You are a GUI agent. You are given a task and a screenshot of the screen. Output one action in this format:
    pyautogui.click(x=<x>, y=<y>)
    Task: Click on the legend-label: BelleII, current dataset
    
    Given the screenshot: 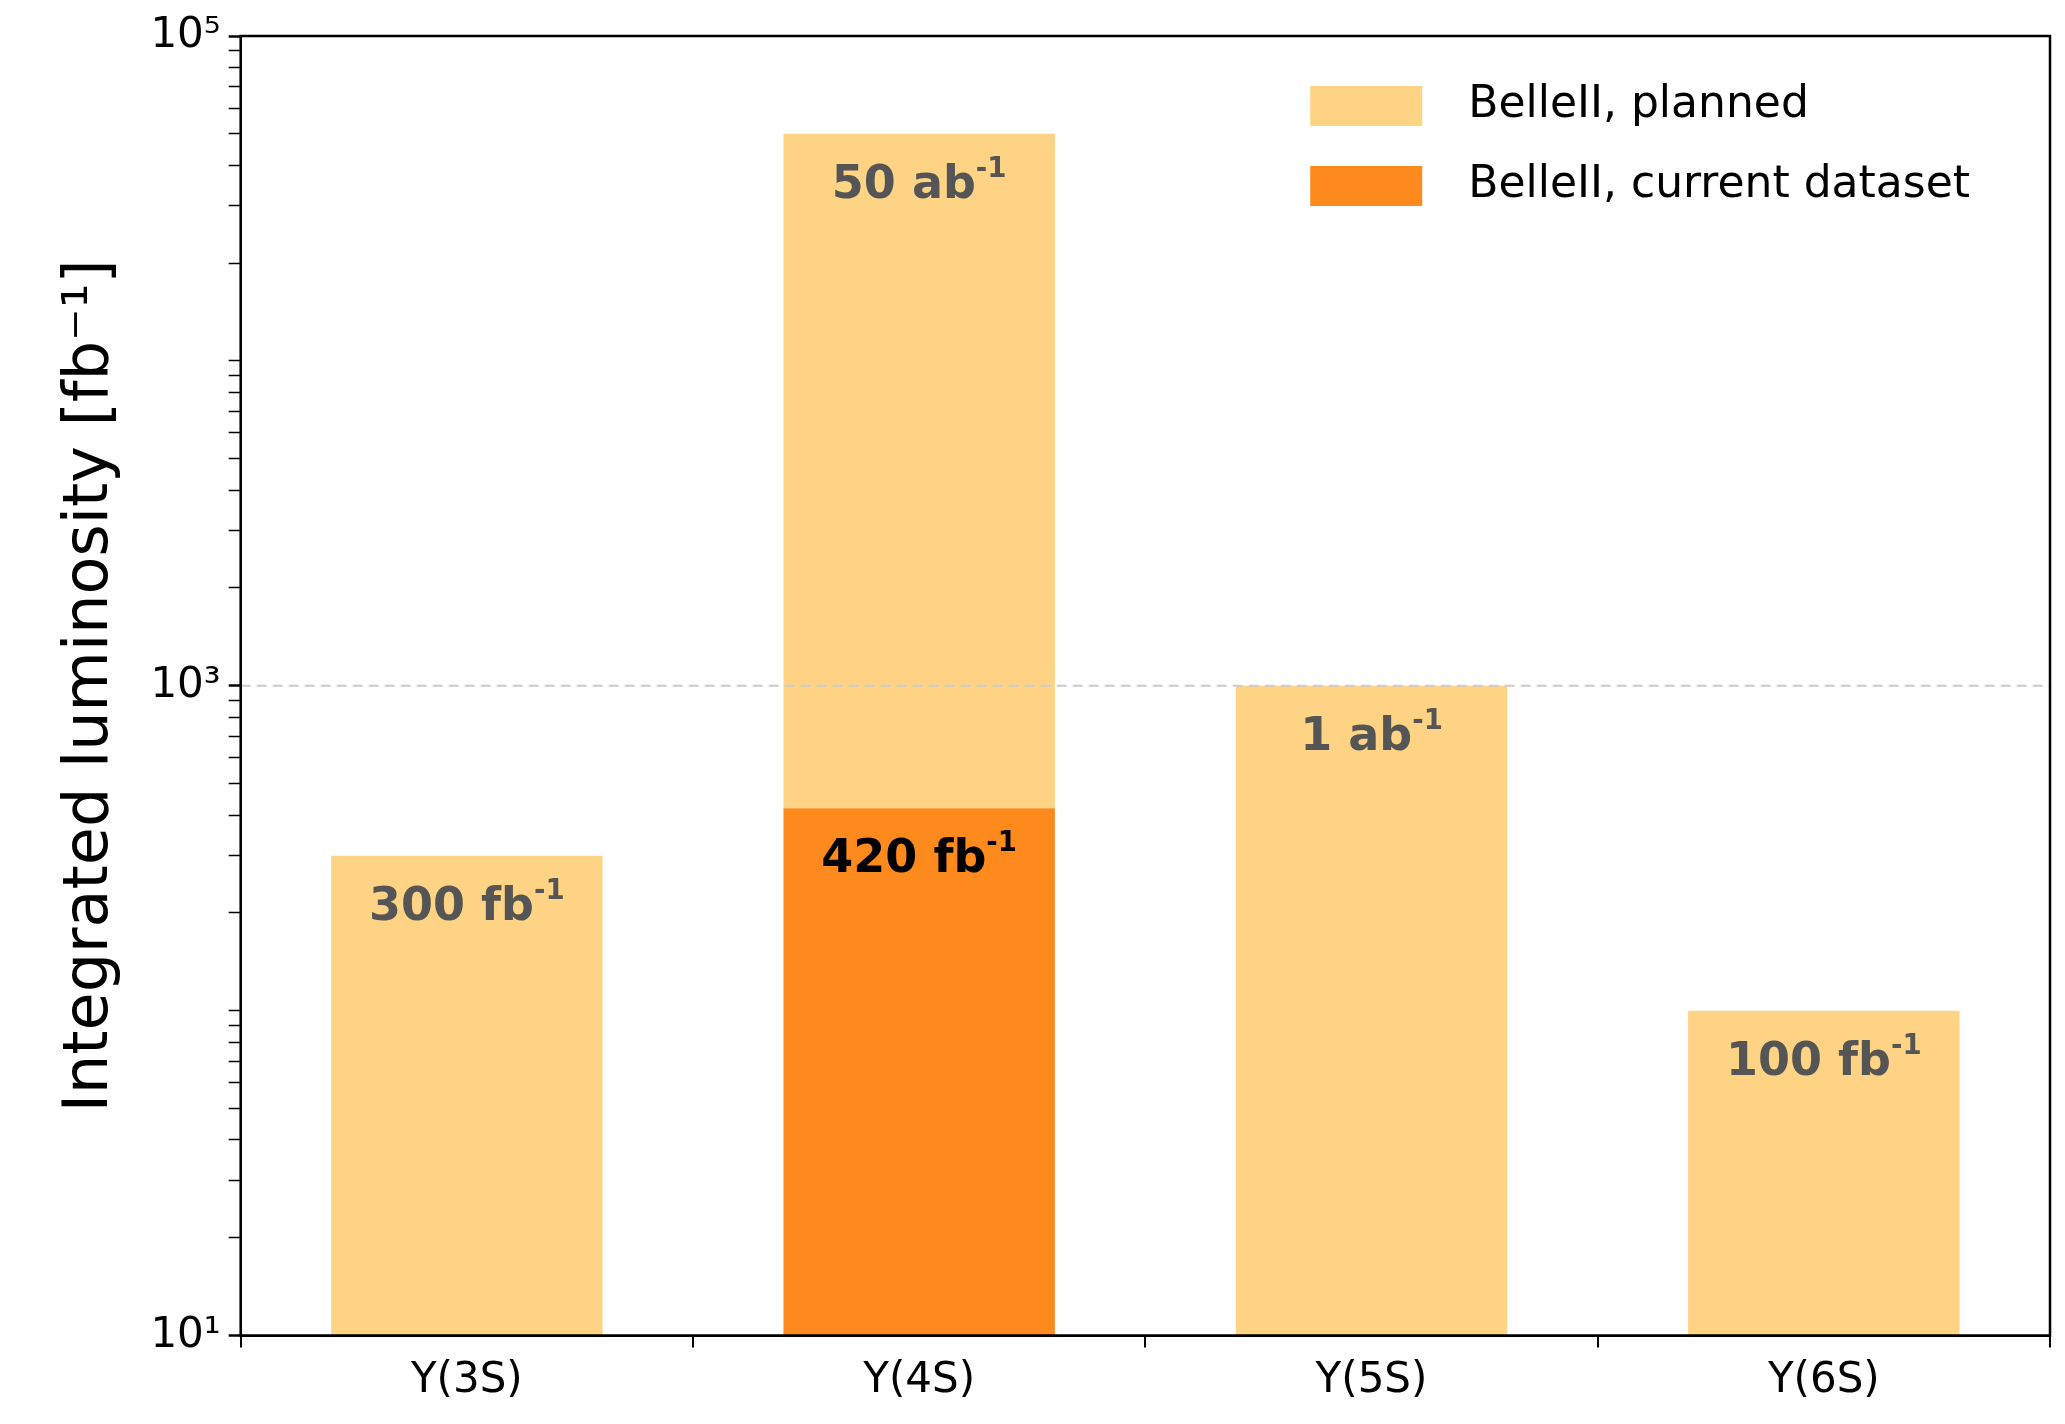 What is the action you would take?
    pyautogui.click(x=1719, y=182)
    